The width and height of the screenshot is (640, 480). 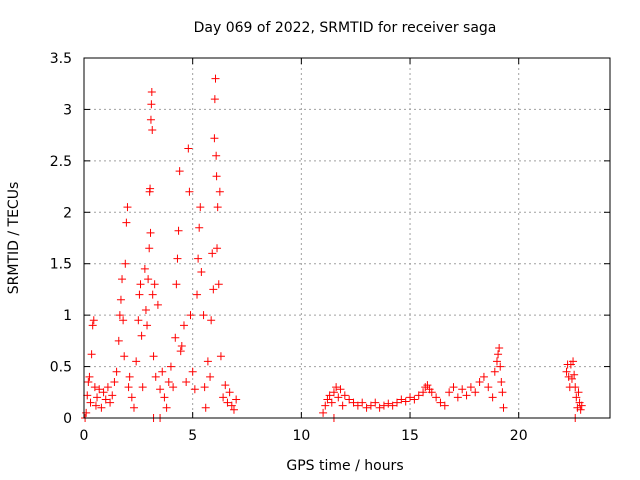 I want to click on y-tick-label: 0, so click(x=67, y=419).